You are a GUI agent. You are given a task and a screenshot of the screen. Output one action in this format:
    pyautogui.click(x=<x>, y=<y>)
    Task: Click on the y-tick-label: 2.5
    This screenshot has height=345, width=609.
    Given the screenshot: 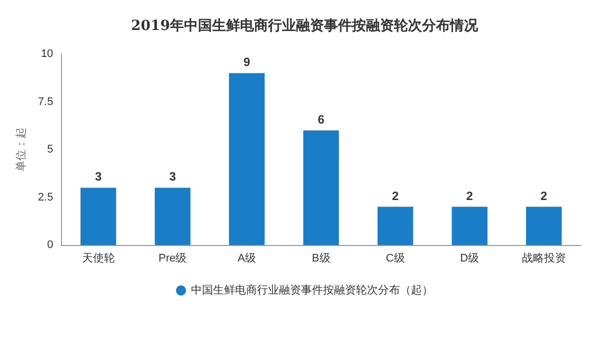 What is the action you would take?
    pyautogui.click(x=46, y=197)
    